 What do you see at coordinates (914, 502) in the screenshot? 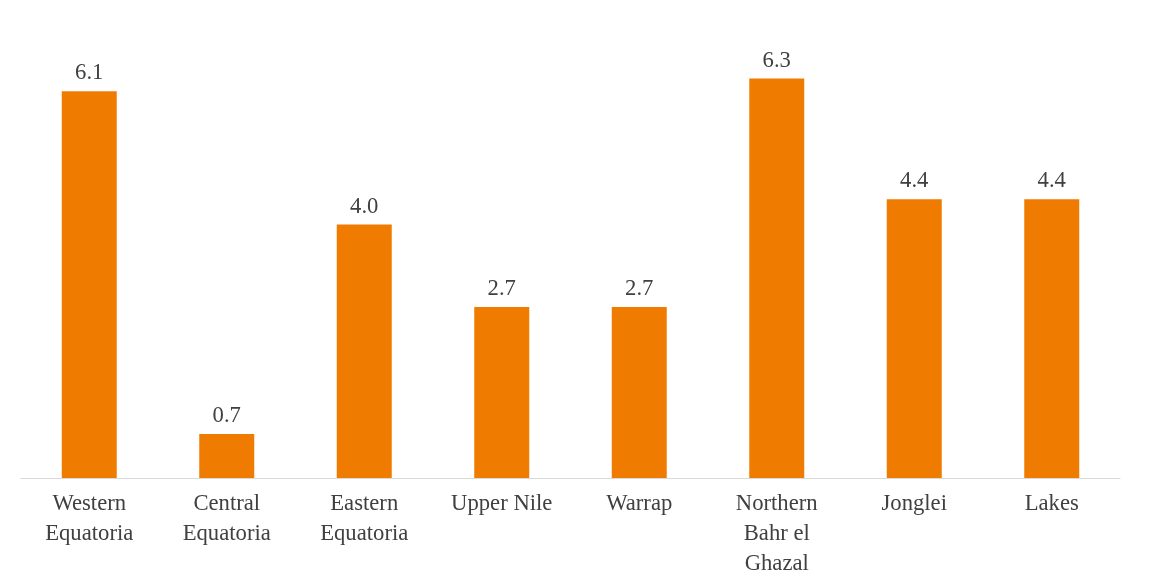
I see `x-tick-label: Jonglei` at bounding box center [914, 502].